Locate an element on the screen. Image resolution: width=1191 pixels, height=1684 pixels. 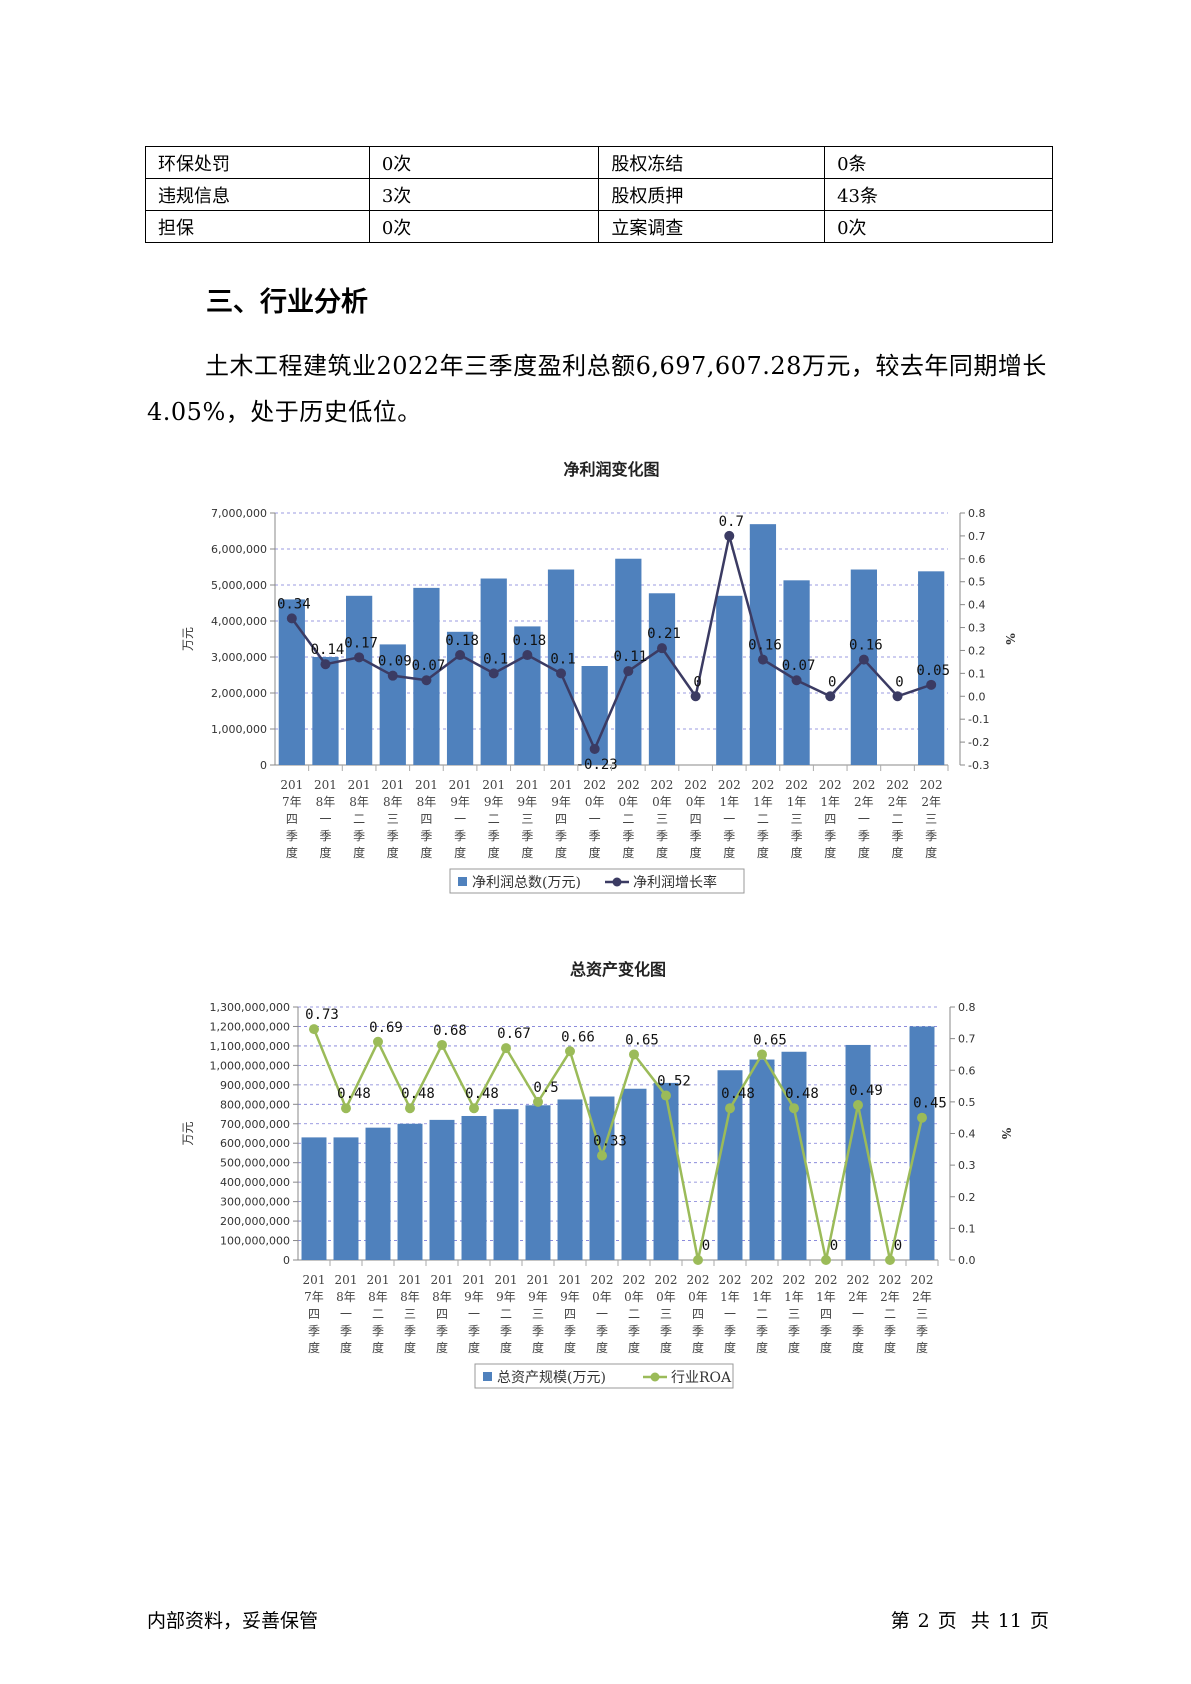
data-label: 0.67 is located at coordinates (514, 1034).